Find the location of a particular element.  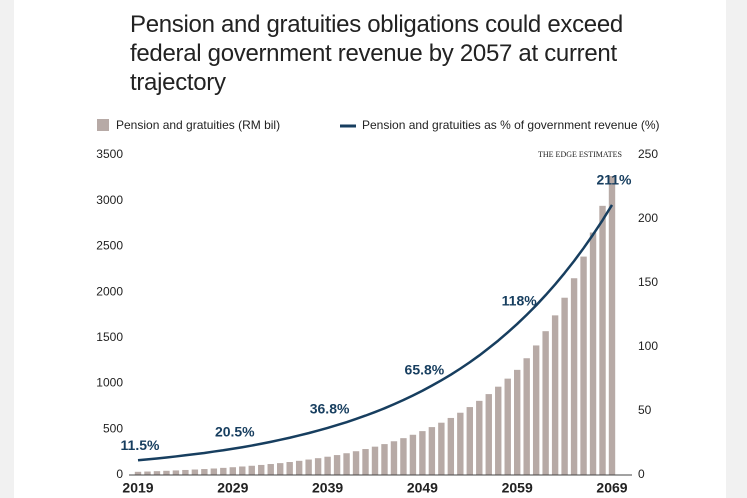

y2-tick-label: 150 is located at coordinates (648, 282).